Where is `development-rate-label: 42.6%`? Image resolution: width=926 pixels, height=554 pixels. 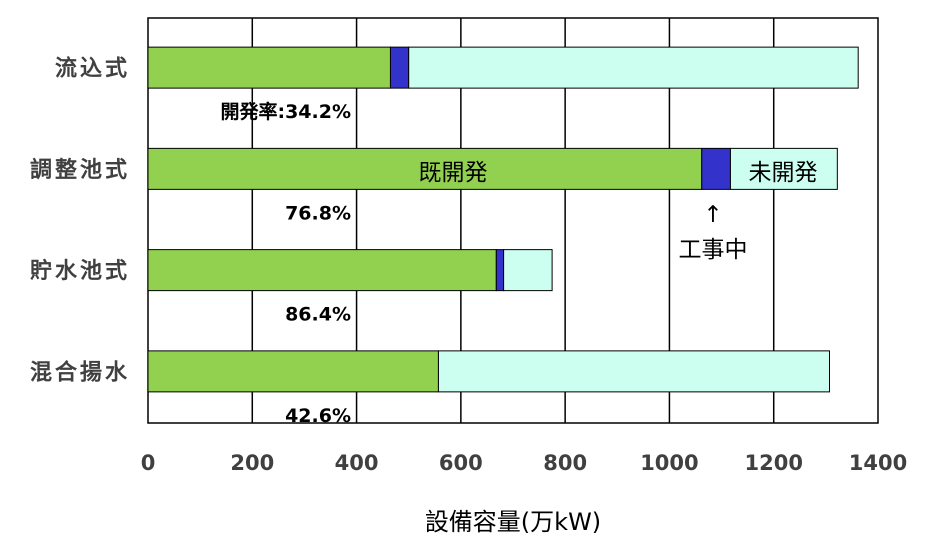
development-rate-label: 42.6% is located at coordinates (318, 416).